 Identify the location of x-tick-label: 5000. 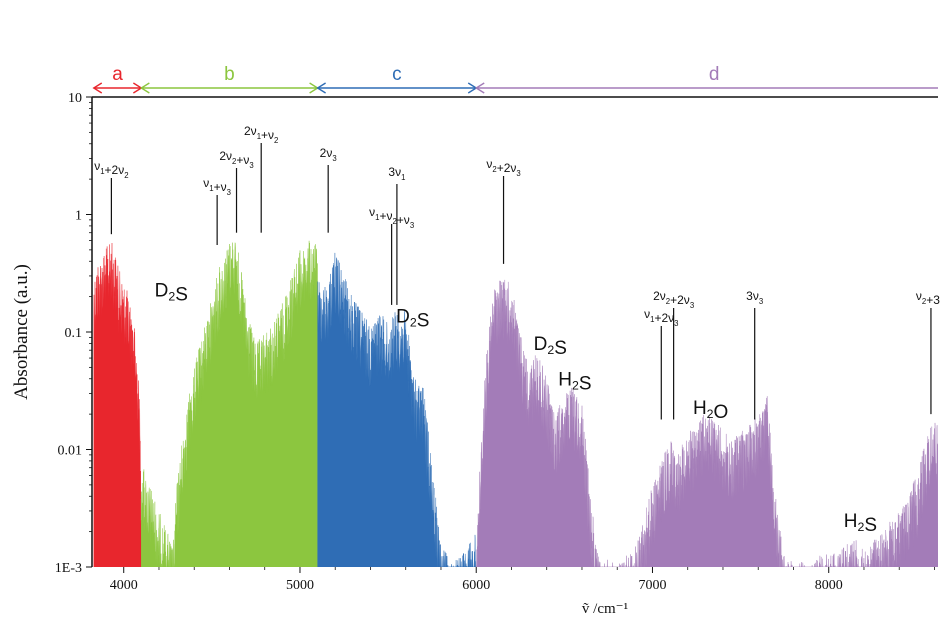
(300, 585).